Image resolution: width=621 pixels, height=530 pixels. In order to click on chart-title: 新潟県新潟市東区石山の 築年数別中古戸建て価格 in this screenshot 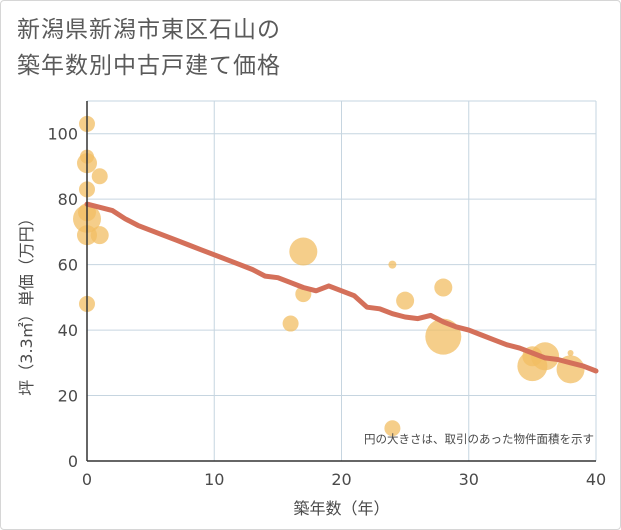, I will do `click(149, 48)`.